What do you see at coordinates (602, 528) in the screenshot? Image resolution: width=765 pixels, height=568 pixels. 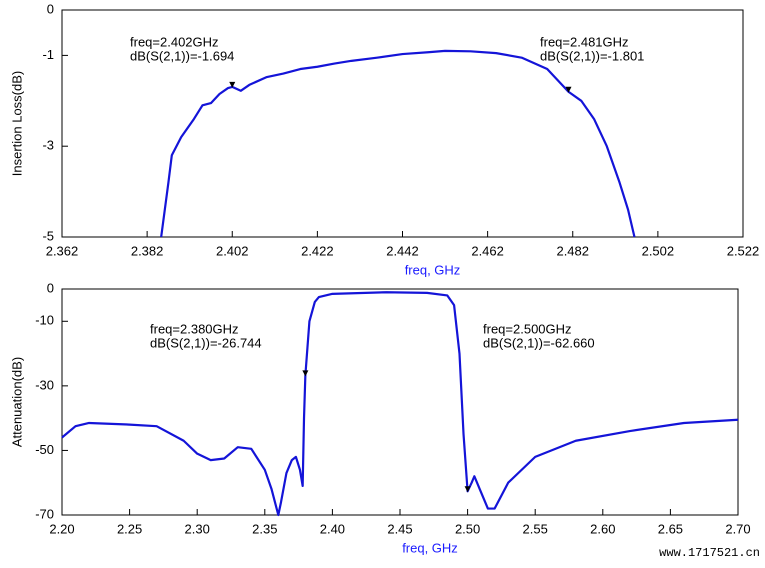 I see `x-tick-label: 2.60` at bounding box center [602, 528].